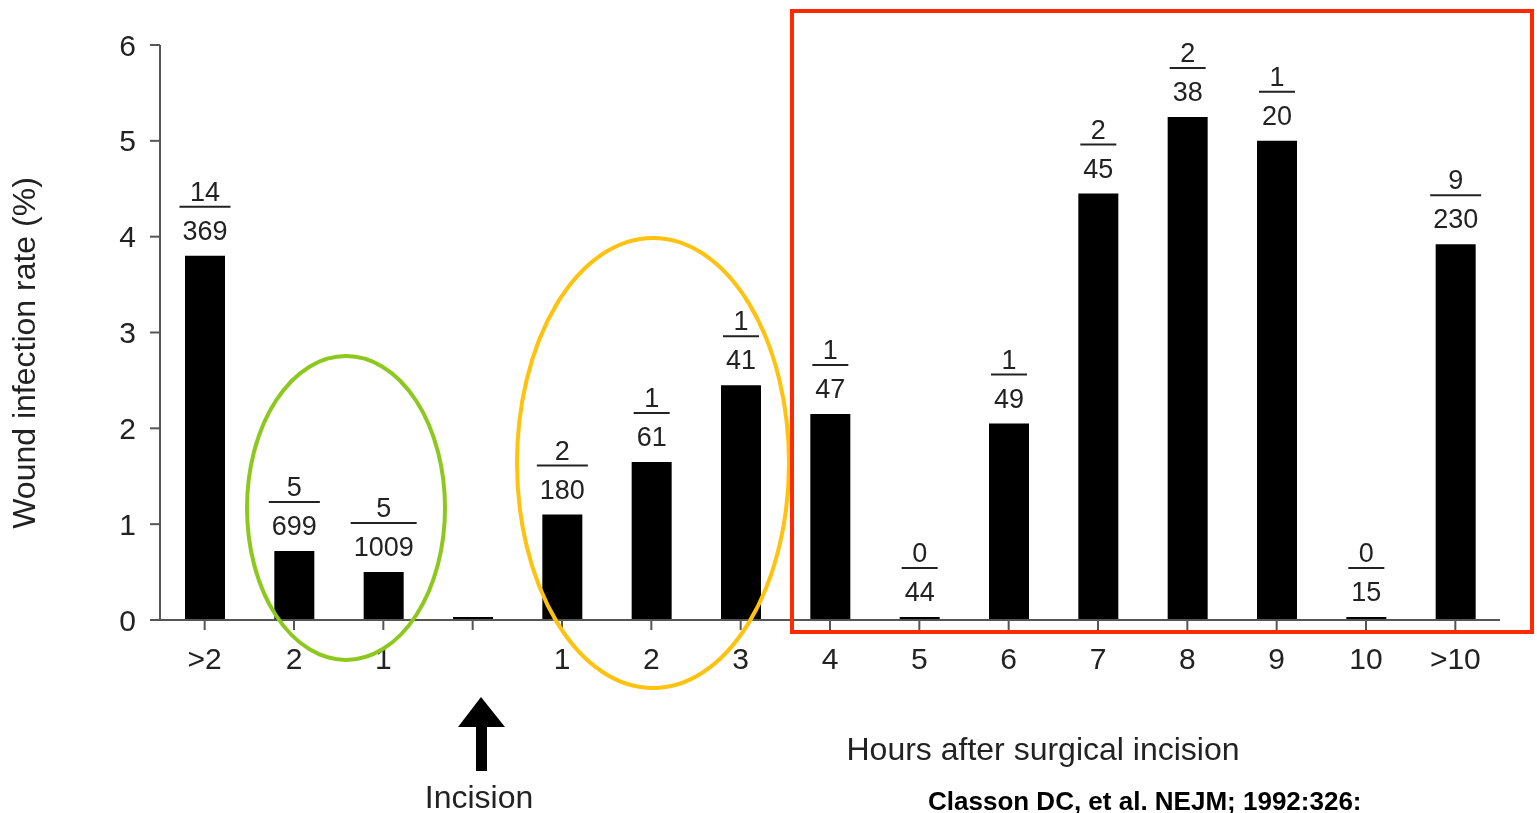 This screenshot has width=1537, height=813. What do you see at coordinates (919, 659) in the screenshot?
I see `x-tick-label: 5` at bounding box center [919, 659].